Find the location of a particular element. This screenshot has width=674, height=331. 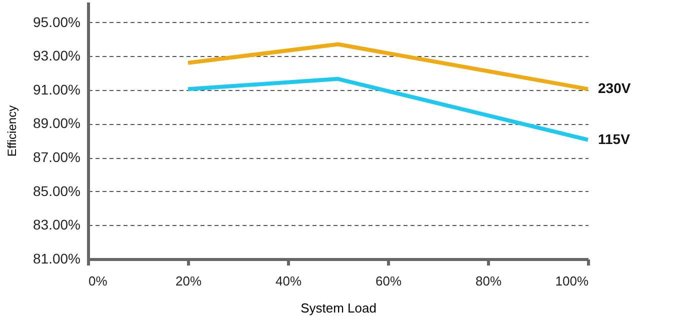

x-tick-label: 60% is located at coordinates (388, 281).